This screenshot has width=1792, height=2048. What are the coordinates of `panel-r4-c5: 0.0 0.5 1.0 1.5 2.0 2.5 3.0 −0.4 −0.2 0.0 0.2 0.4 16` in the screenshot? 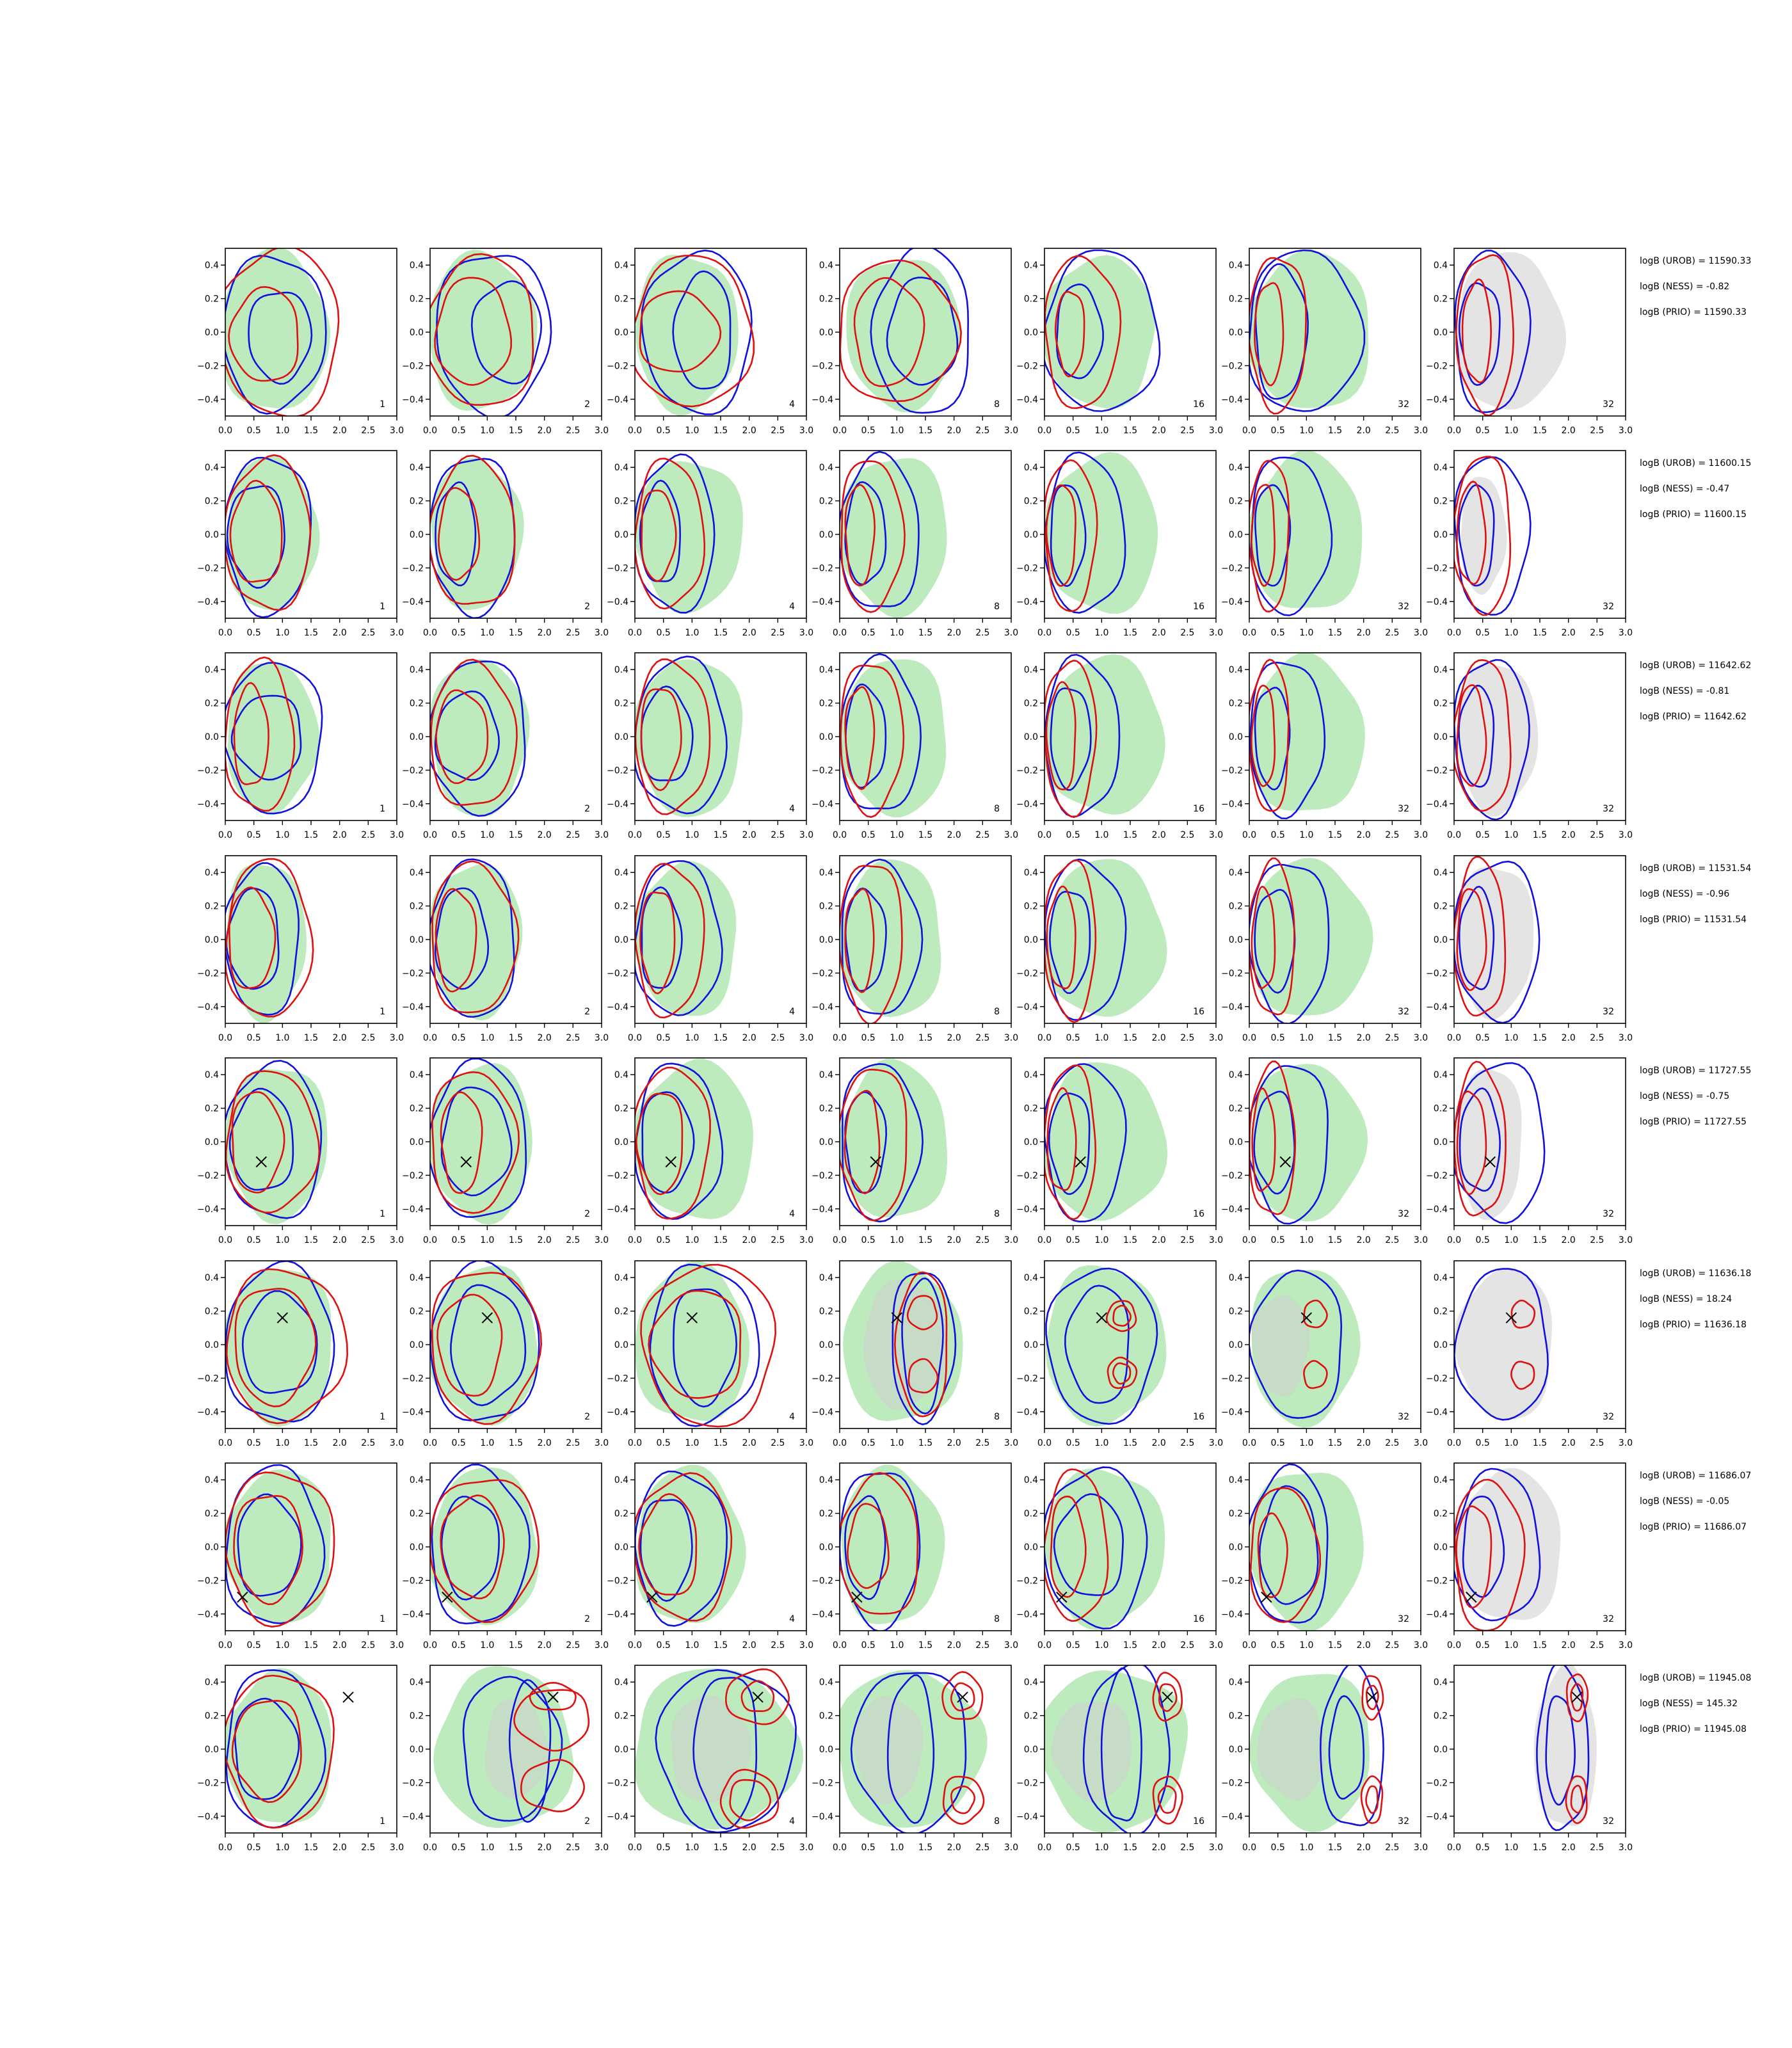 It's located at (1119, 949).